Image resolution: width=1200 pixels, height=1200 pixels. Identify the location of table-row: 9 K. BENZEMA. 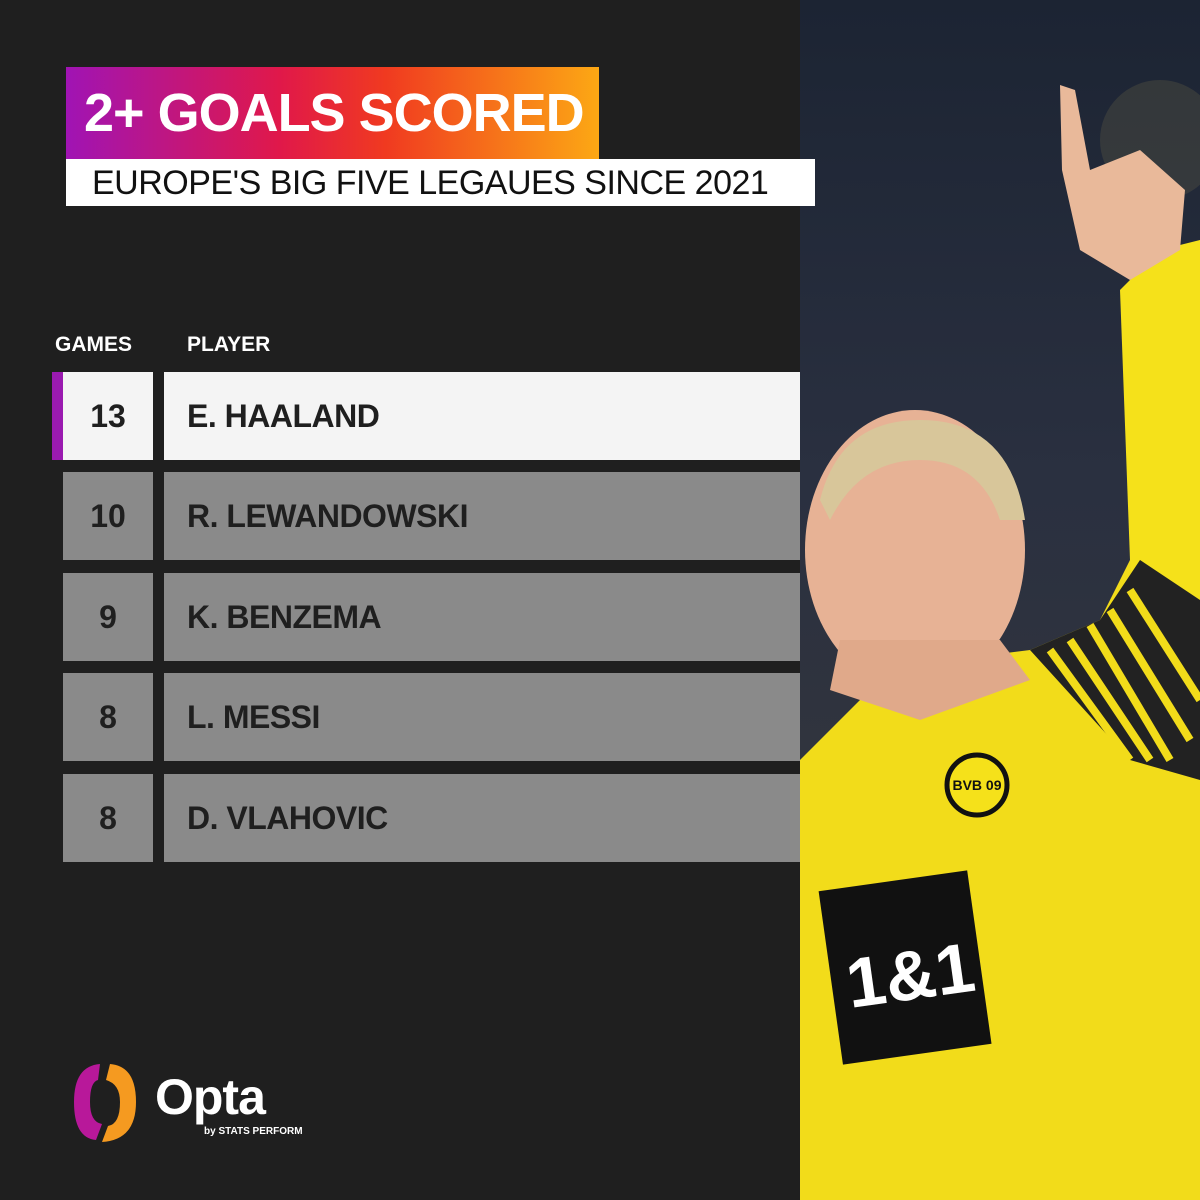
(431, 617).